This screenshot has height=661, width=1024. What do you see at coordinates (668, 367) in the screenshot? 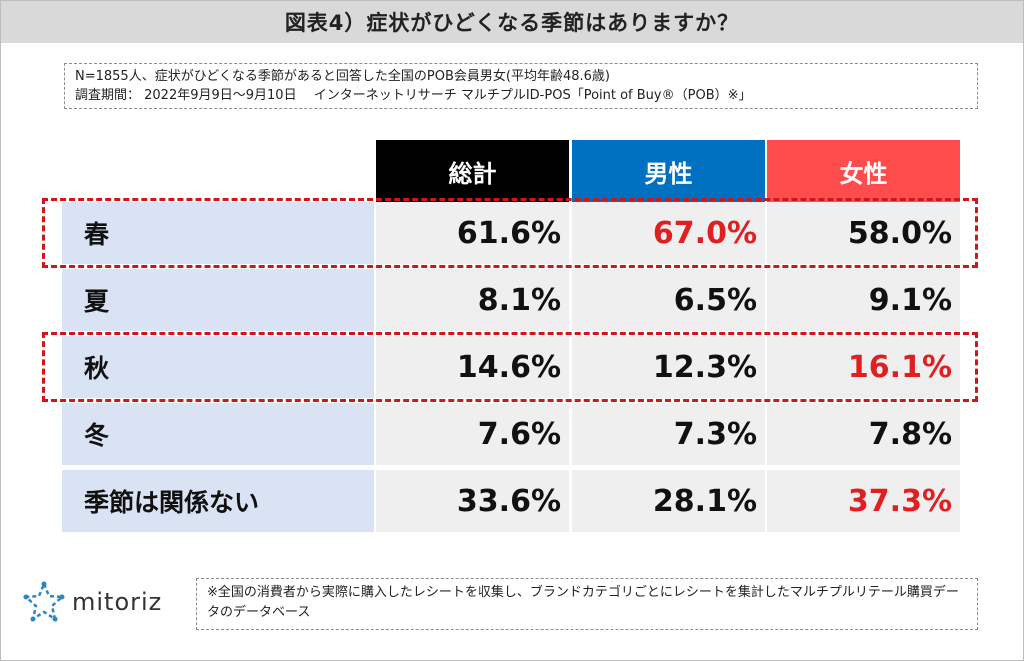
I see `value-cell-male: 12.3%` at bounding box center [668, 367].